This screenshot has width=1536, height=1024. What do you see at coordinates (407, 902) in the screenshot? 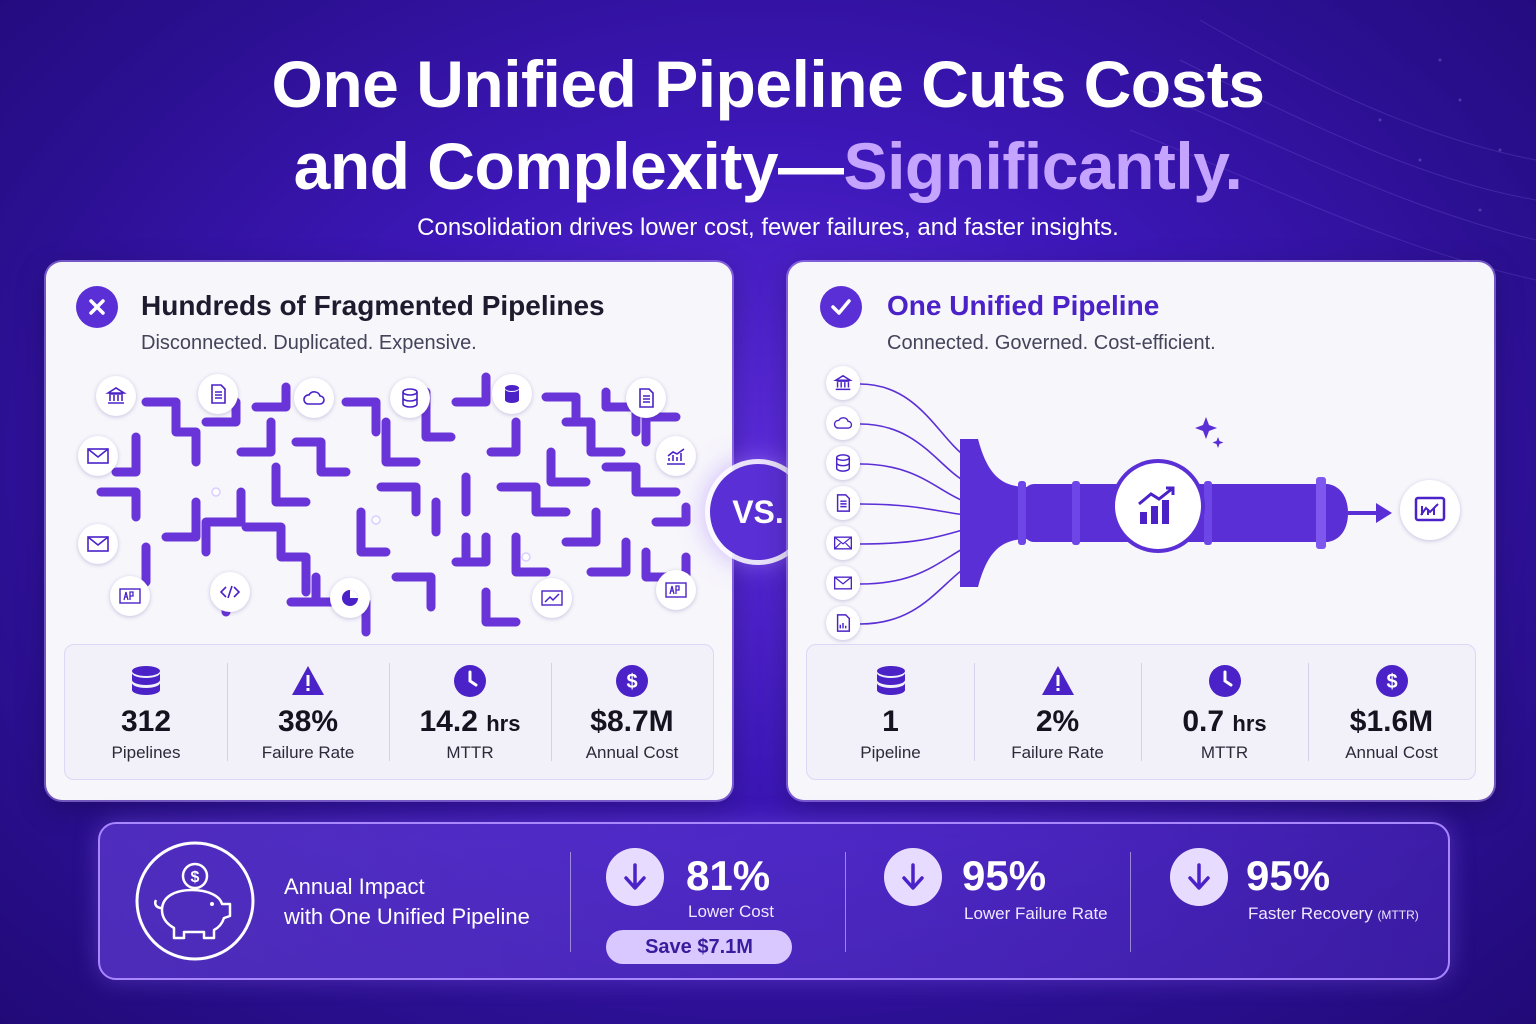
I see `impact-title: Annual Impact with One Unified Pipeline` at bounding box center [407, 902].